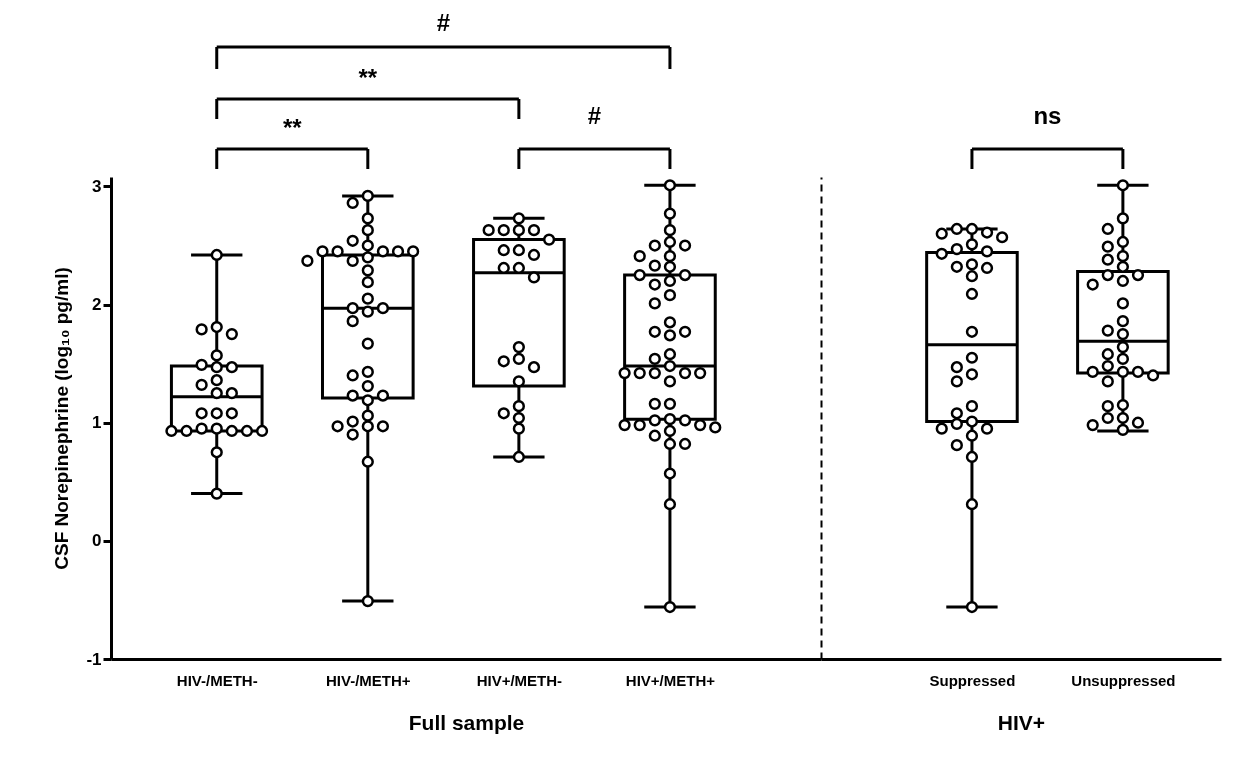  What do you see at coordinates (972, 680) in the screenshot?
I see `x-tick-label: Suppressed` at bounding box center [972, 680].